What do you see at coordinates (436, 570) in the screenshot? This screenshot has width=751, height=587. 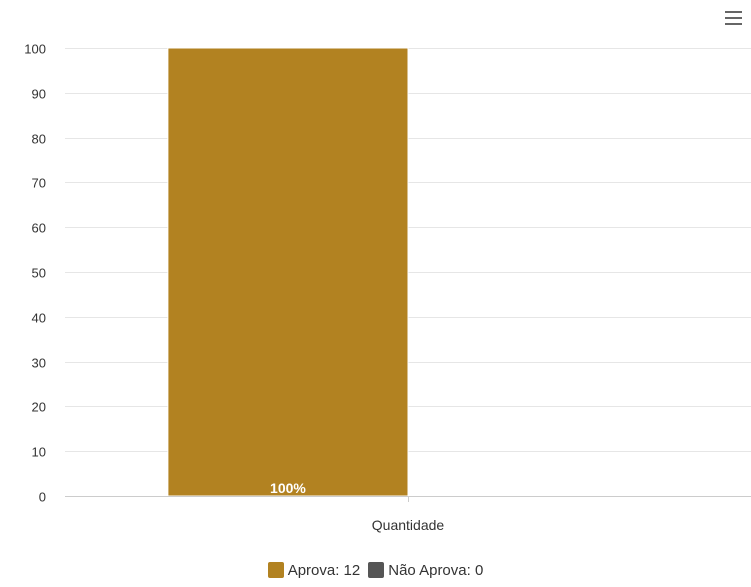 I see `legend-label-nao-aprova: Não Aprova: 0` at bounding box center [436, 570].